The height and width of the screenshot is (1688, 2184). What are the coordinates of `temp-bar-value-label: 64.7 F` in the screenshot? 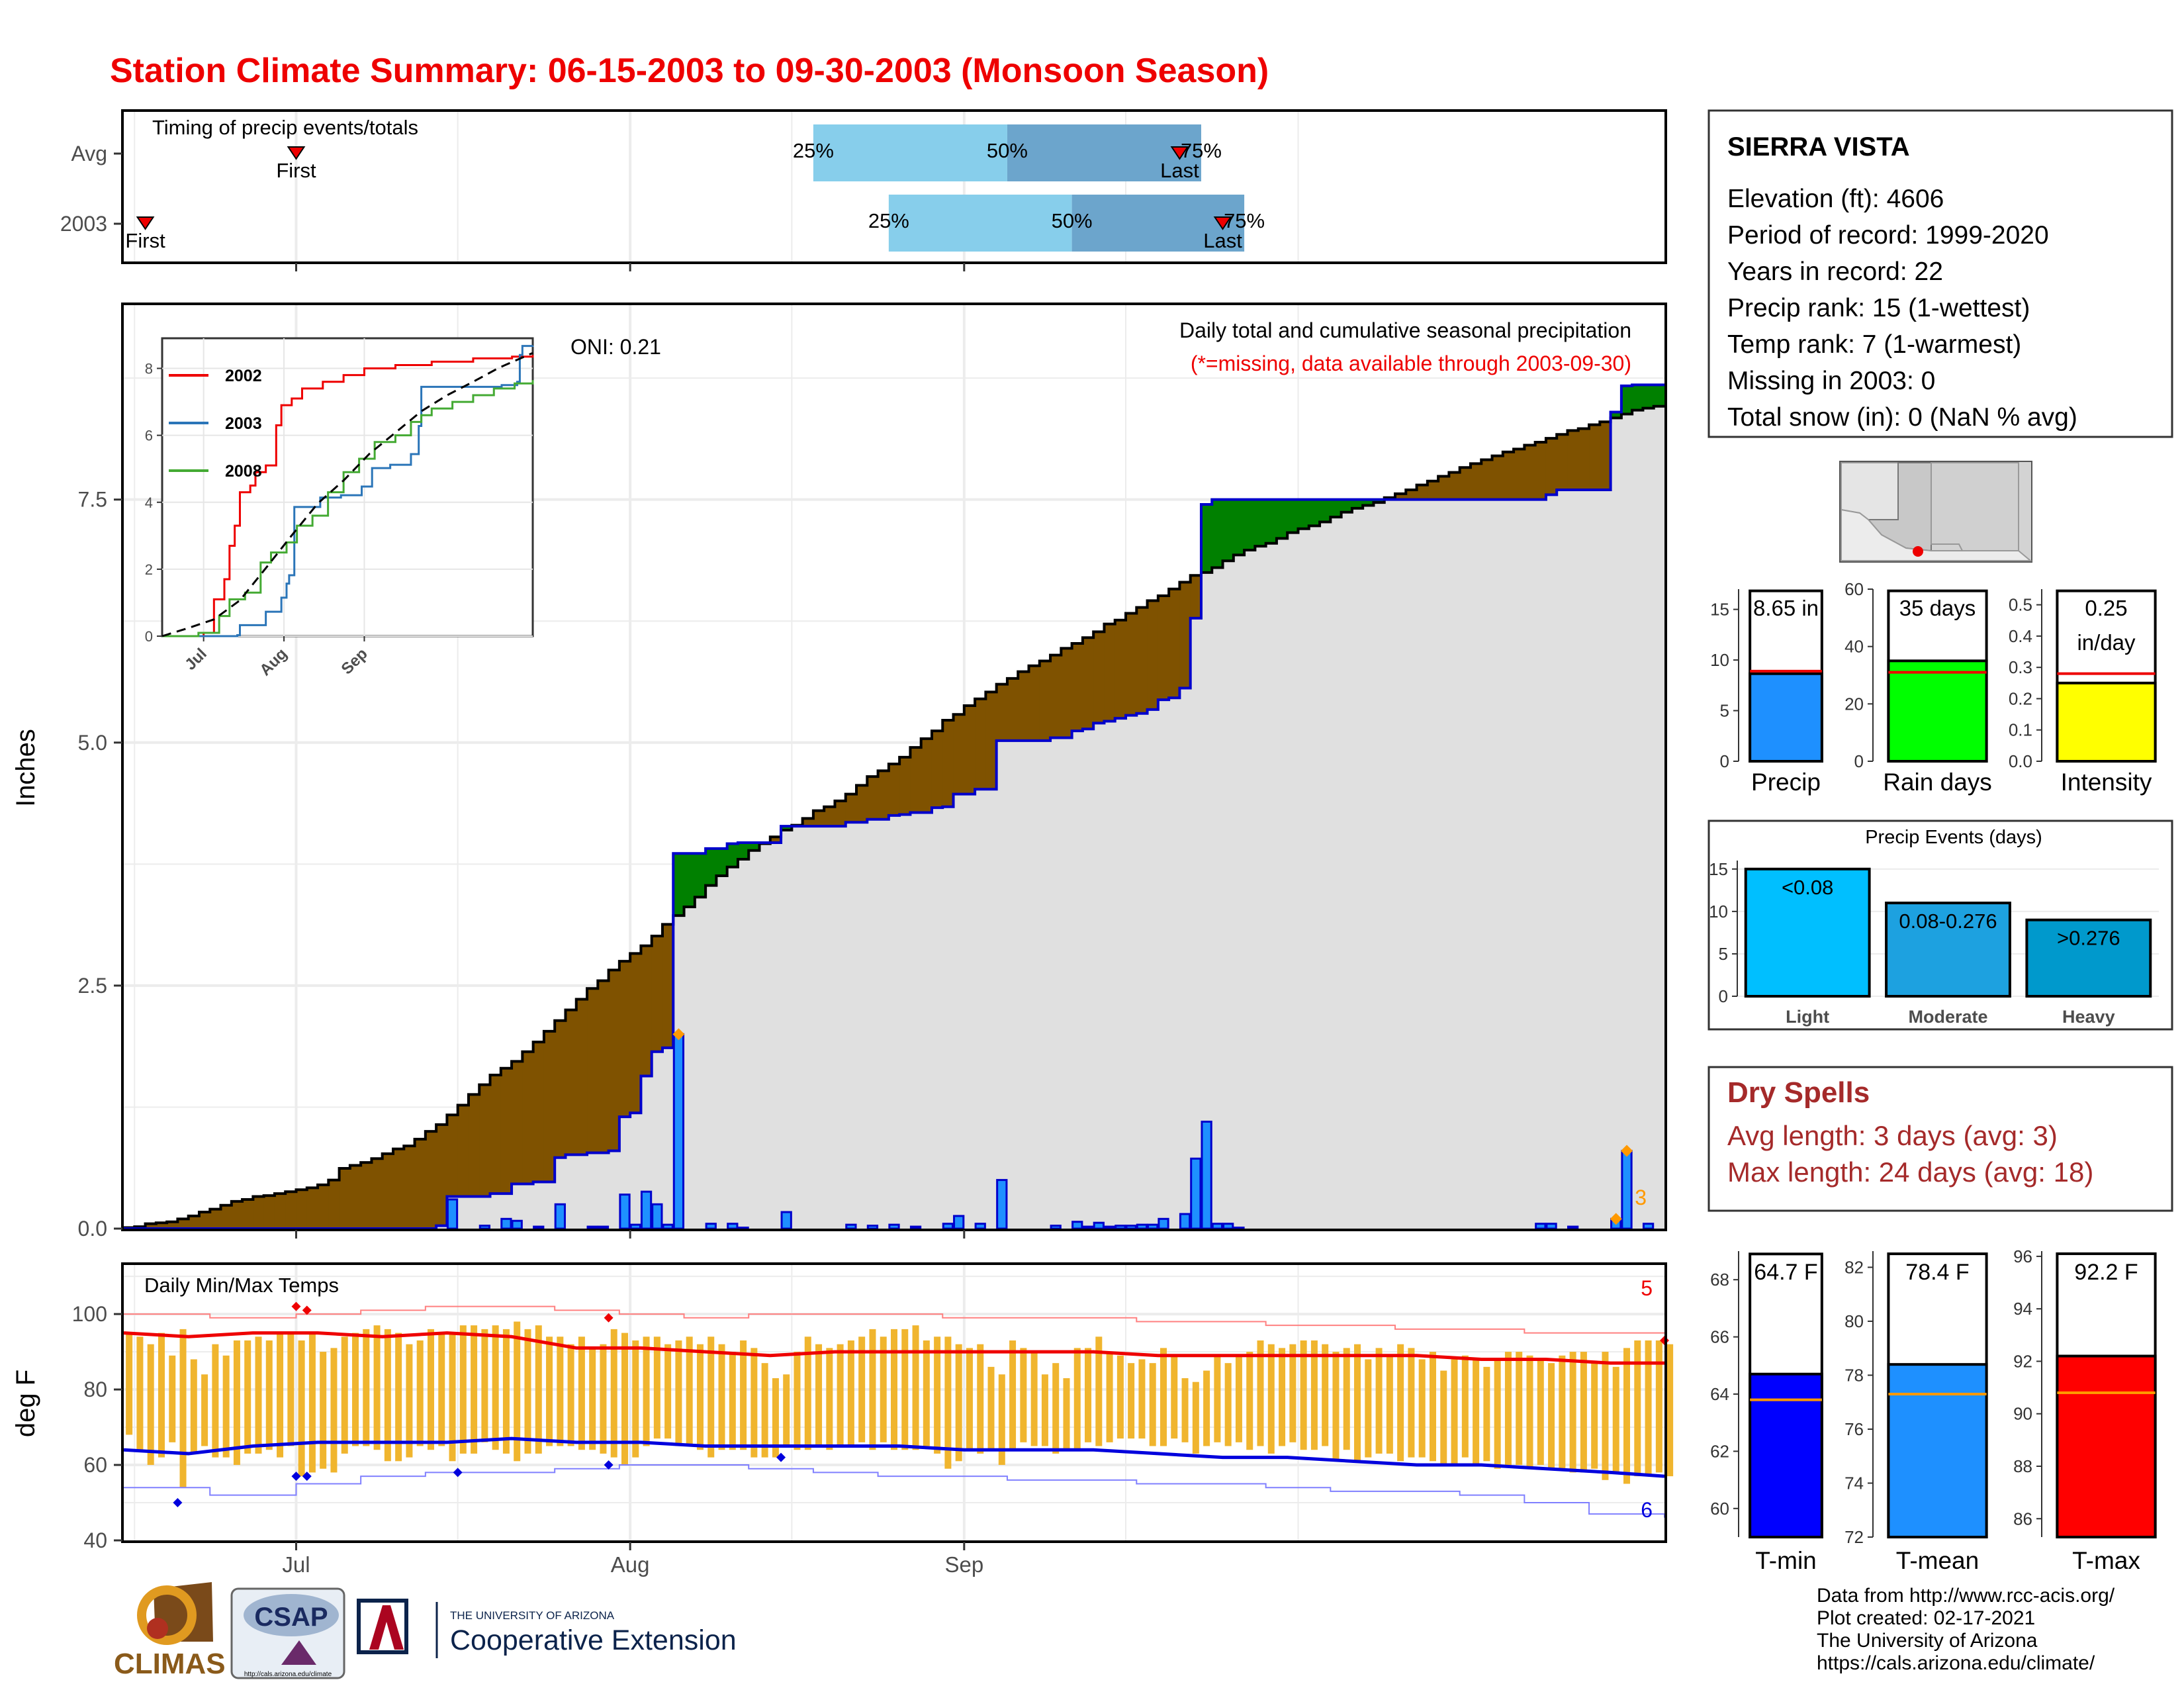 It's located at (1786, 1272).